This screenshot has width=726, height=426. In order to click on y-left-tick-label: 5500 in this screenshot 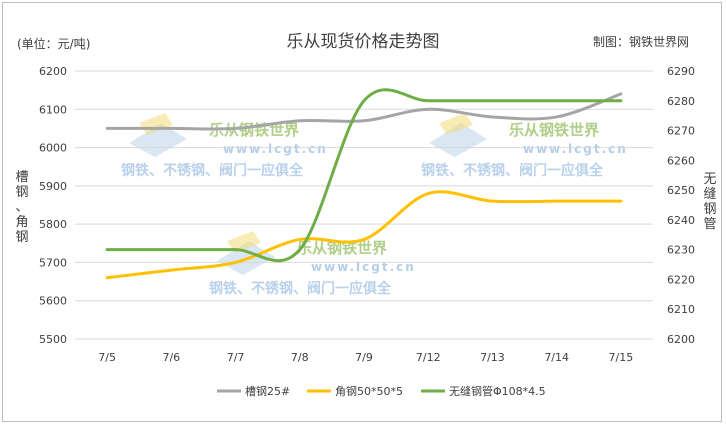, I will do `click(53, 339)`.